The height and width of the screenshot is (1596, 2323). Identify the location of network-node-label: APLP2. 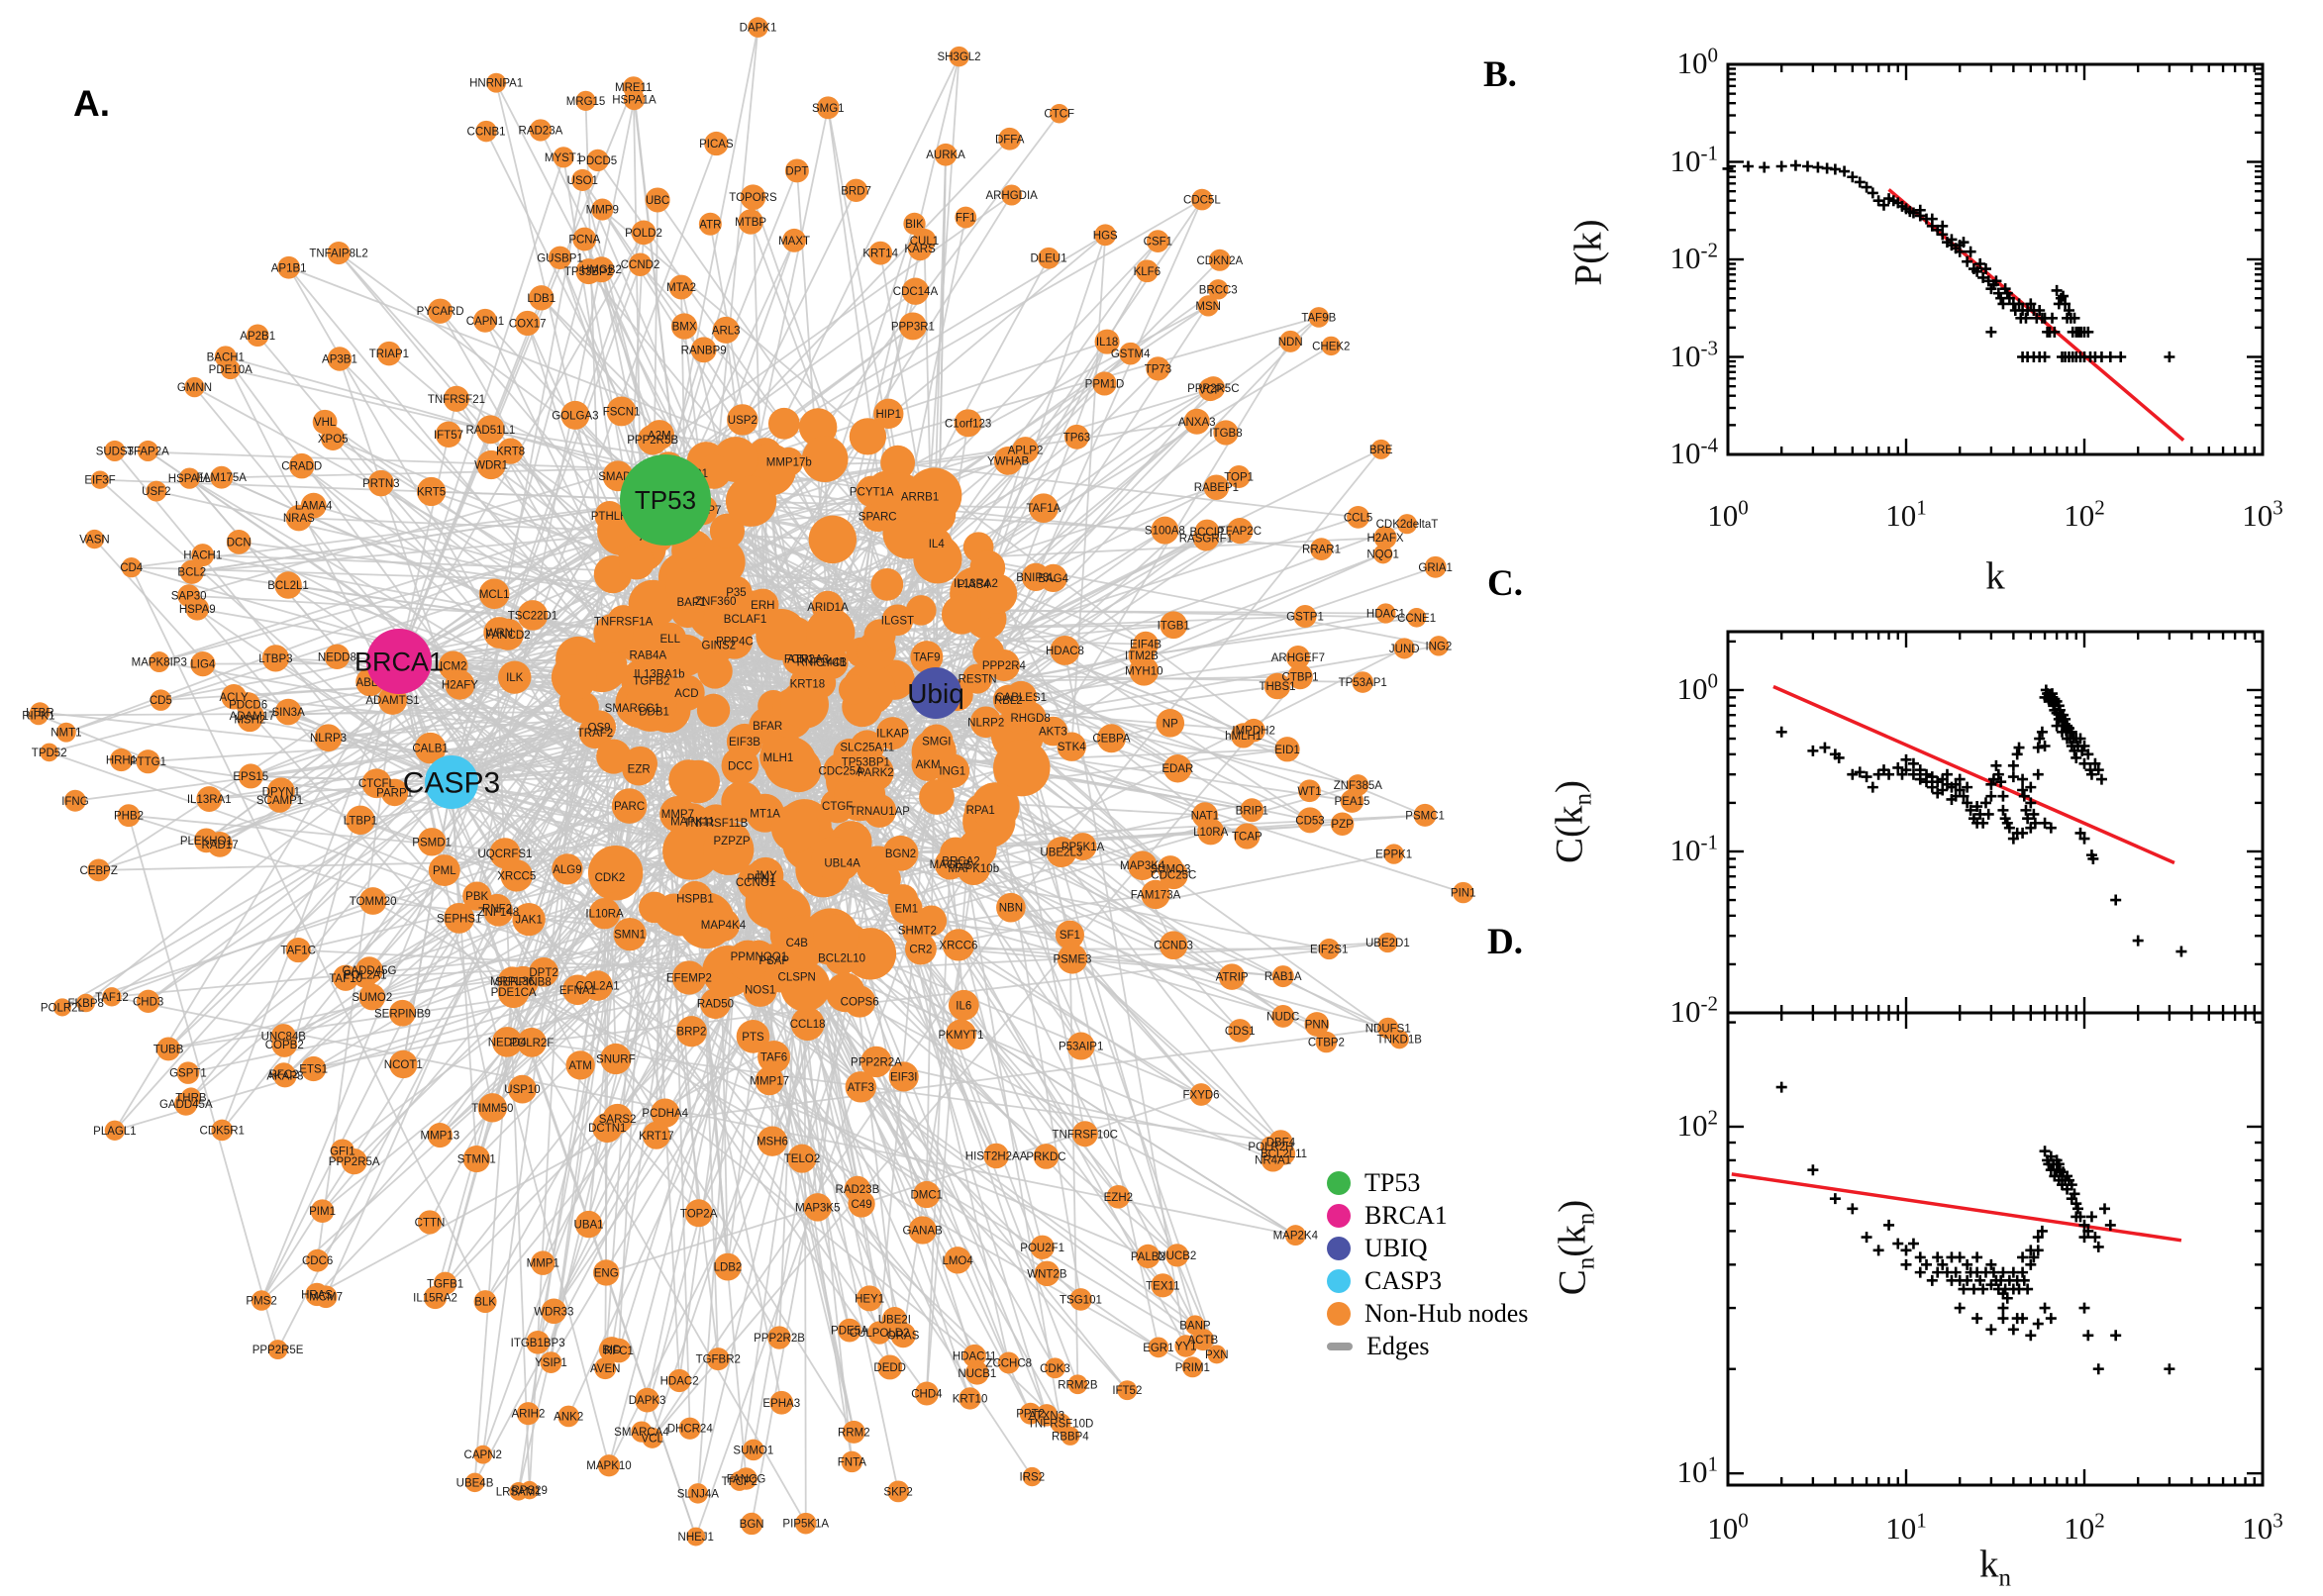
(1026, 451).